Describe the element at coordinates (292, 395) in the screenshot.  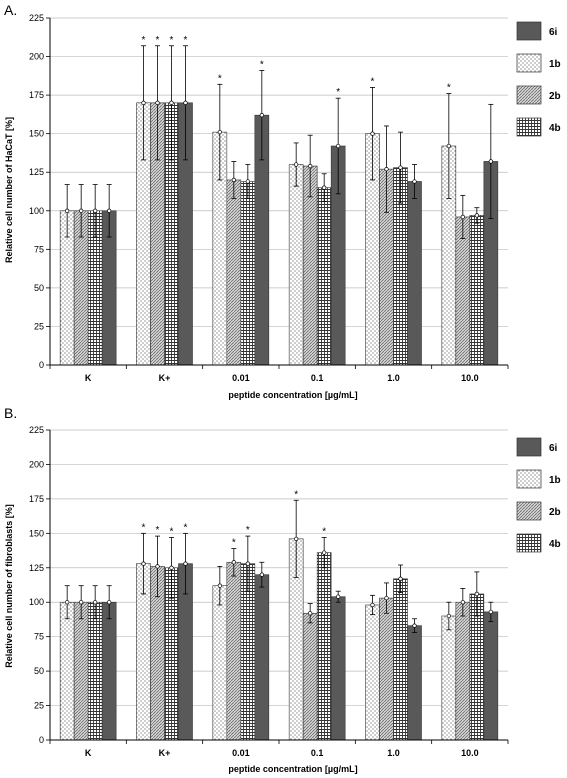
I see `x-axis-title-a: peptide concentration [µg/mL]` at that location.